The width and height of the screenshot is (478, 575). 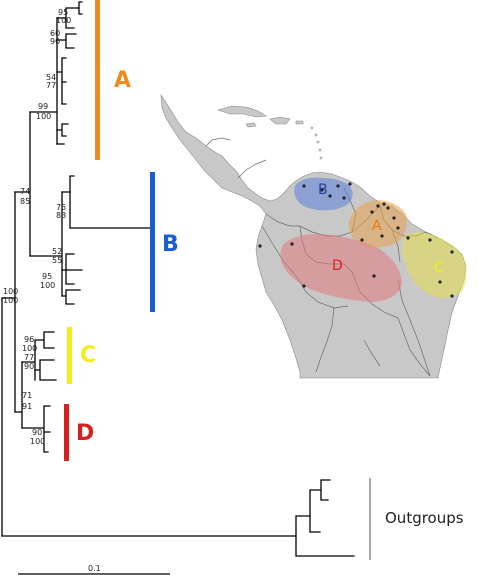 I want to click on support-label: 52, so click(x=57, y=251).